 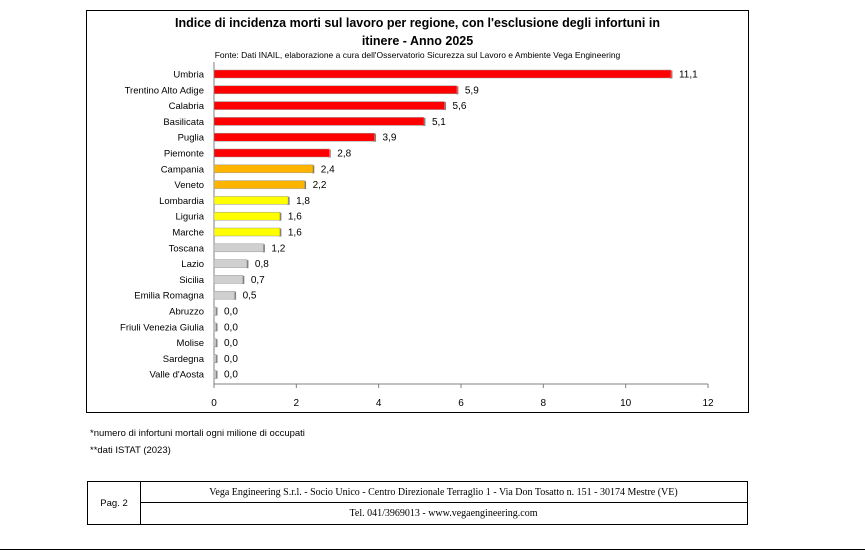 What do you see at coordinates (188, 75) in the screenshot?
I see `category-label-0: Umbria` at bounding box center [188, 75].